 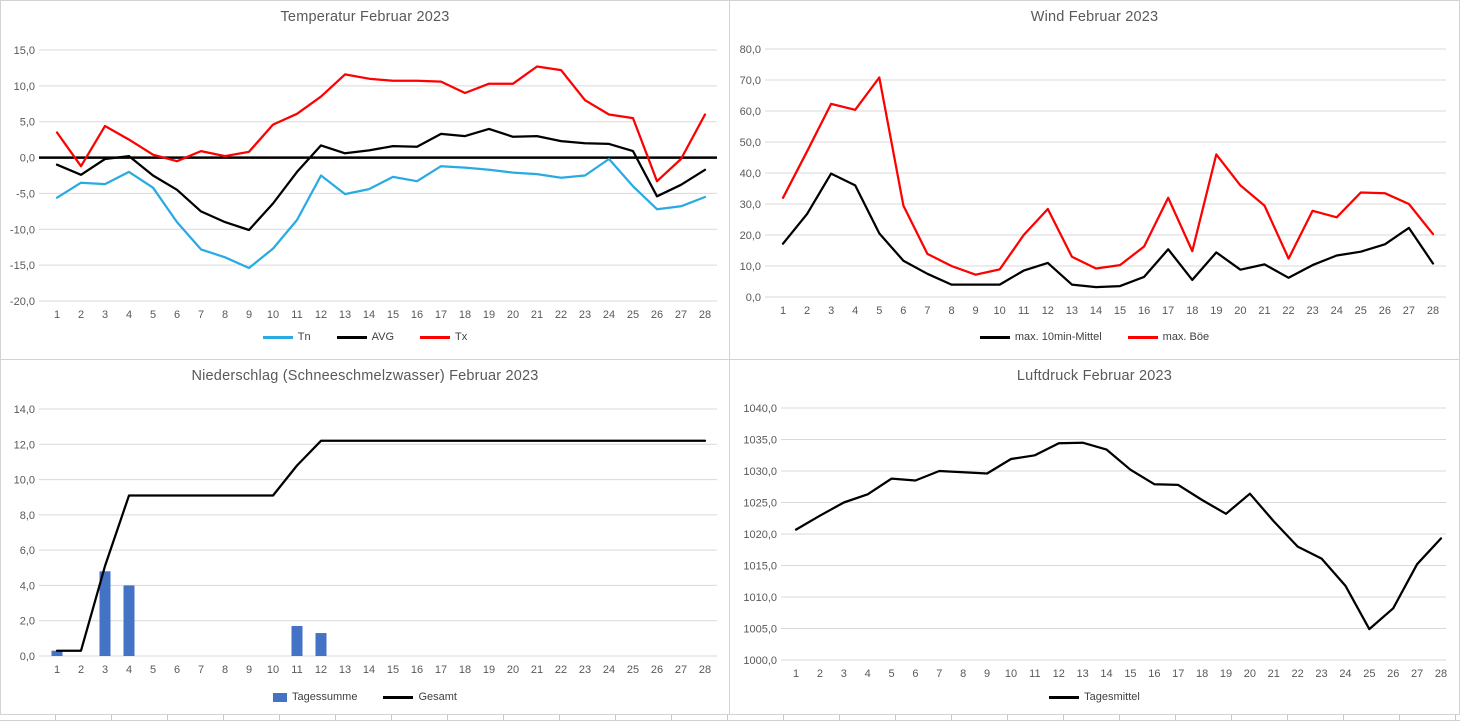 I want to click on series-line-AVG, so click(x=381, y=179).